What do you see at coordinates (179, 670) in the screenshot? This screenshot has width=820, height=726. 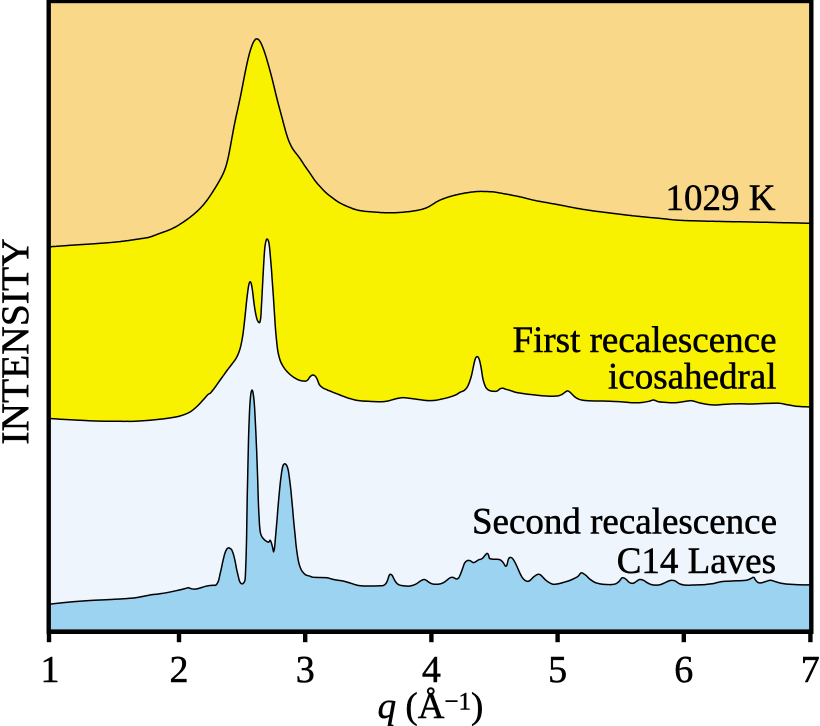 I see `svg-text: 2` at bounding box center [179, 670].